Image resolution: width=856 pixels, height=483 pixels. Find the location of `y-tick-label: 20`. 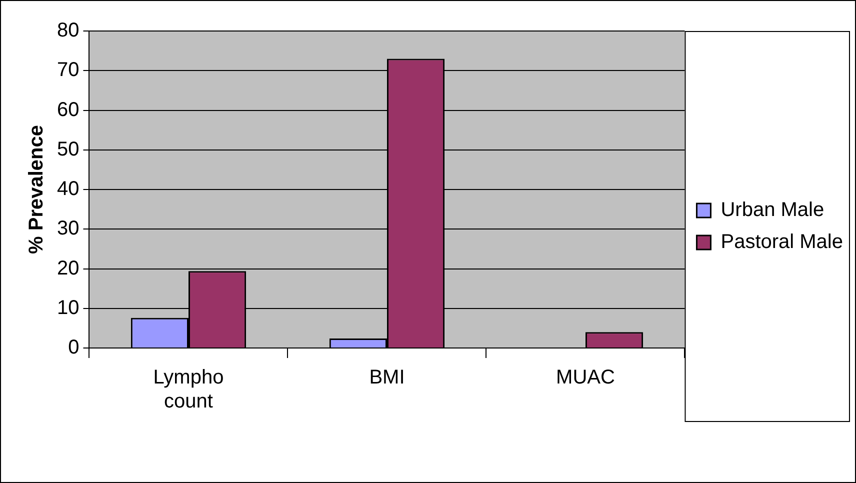

y-tick-label: 20 is located at coordinates (68, 268).